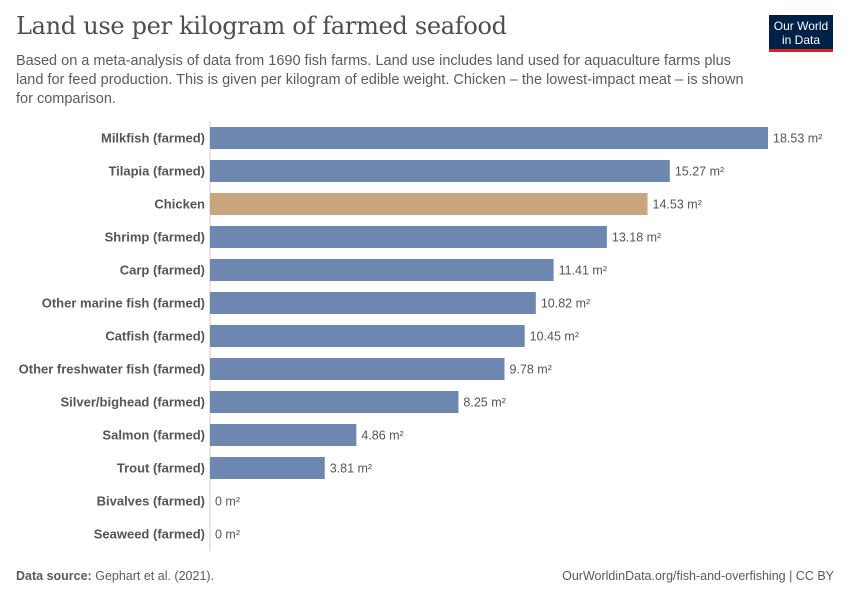 This screenshot has width=850, height=600. Describe the element at coordinates (565, 304) in the screenshot. I see `data-label: 10.82 m²` at that location.